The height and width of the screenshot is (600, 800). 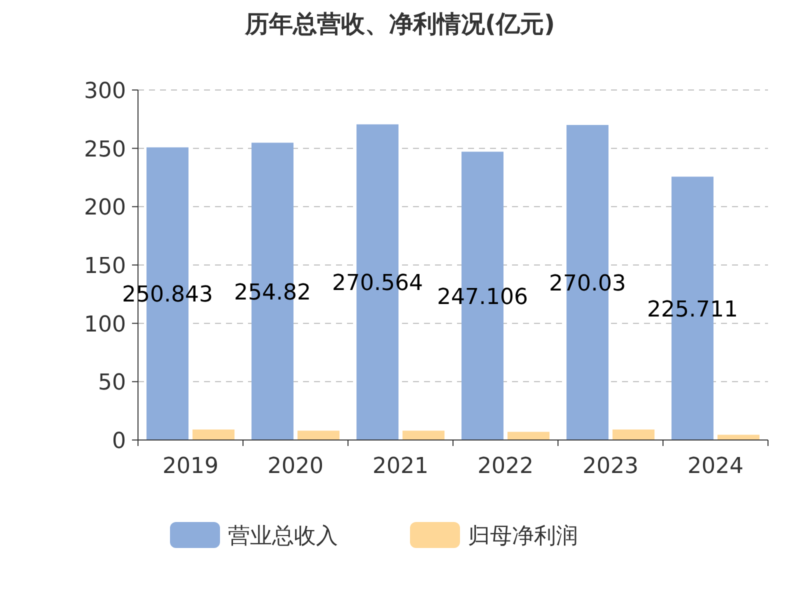 What do you see at coordinates (716, 466) in the screenshot?
I see `x-tick-label: 2024` at bounding box center [716, 466].